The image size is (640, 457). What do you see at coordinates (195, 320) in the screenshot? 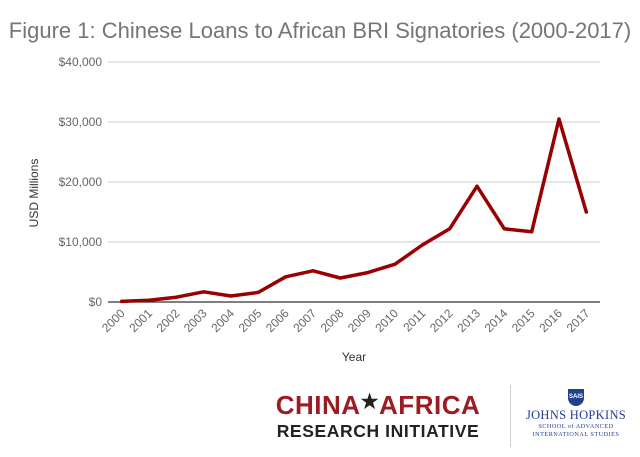
I see `x-tick-label: 2003` at bounding box center [195, 320].